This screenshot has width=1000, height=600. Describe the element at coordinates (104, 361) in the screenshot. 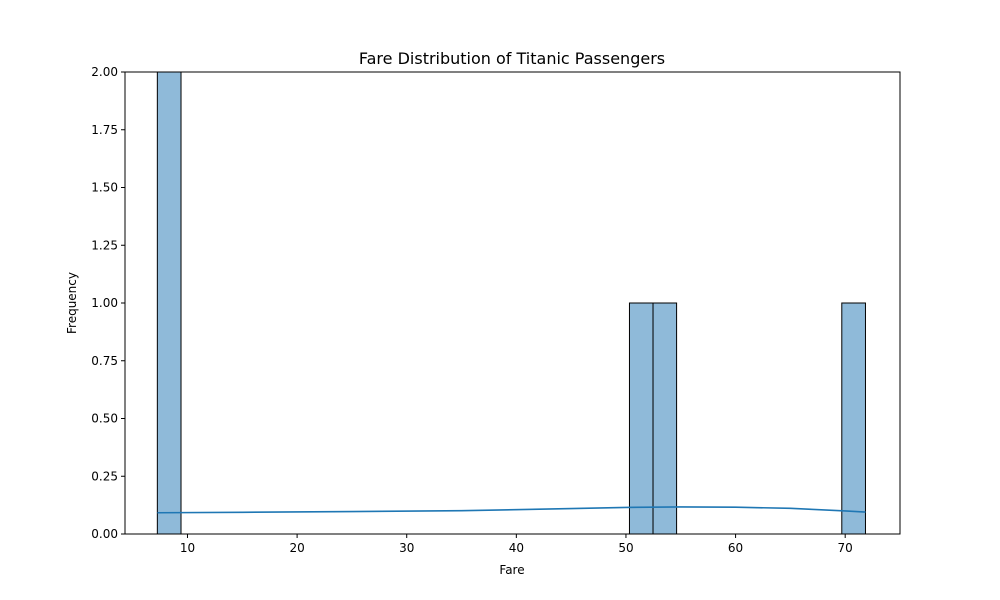

I see `y-tick-label: 0.75` at that location.